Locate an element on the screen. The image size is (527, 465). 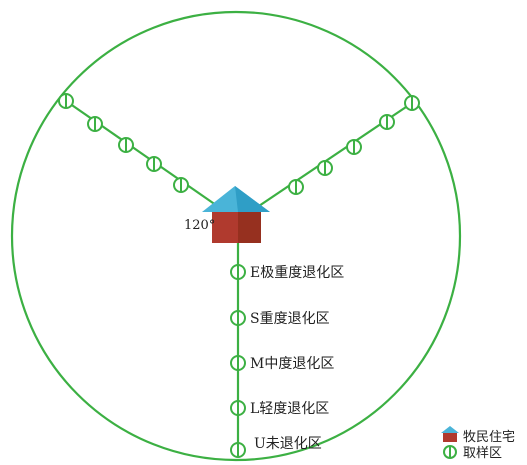
sample-plot-m is located at coordinates (238, 363).